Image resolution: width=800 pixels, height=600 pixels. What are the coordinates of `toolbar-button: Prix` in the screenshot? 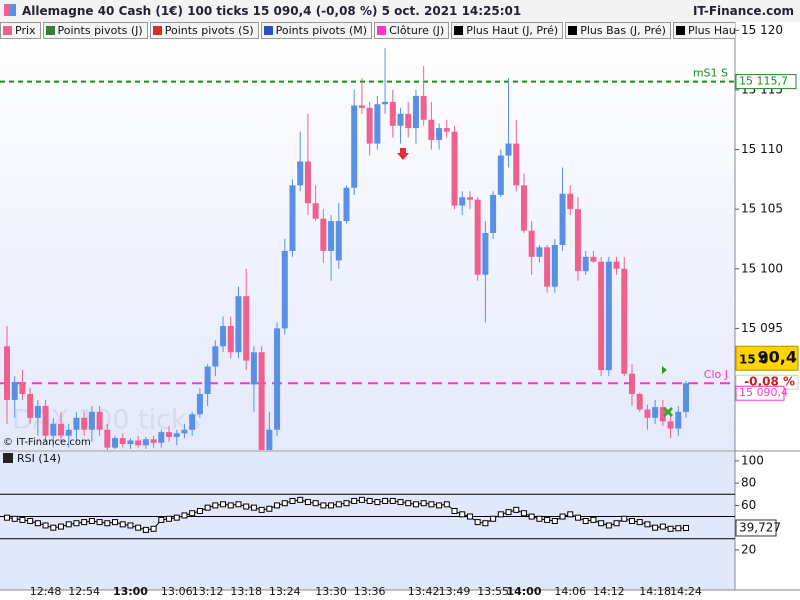 It's located at (20, 30).